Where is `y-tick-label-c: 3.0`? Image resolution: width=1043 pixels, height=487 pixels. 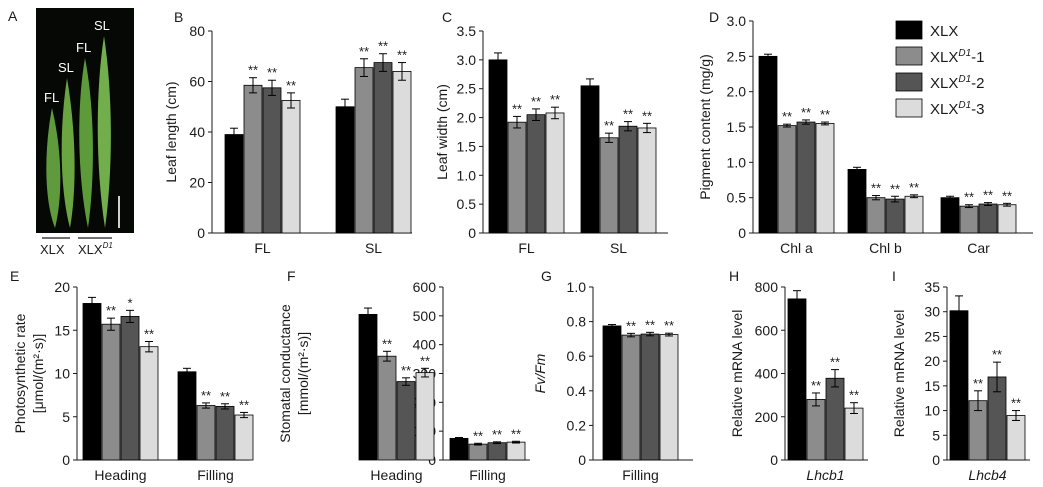
y-tick-label-c: 3.0 is located at coordinates (467, 60).